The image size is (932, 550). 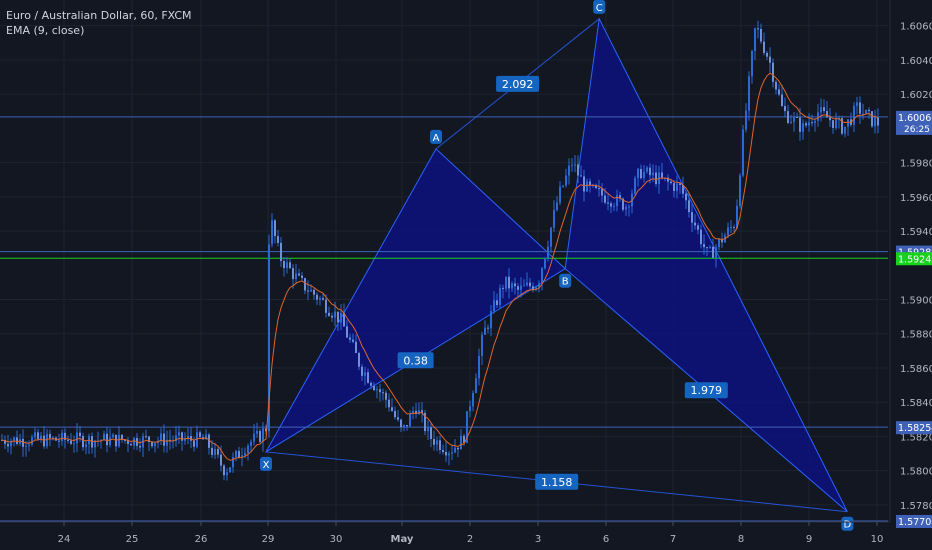 I want to click on ratio-label: 1.979, so click(x=707, y=390).